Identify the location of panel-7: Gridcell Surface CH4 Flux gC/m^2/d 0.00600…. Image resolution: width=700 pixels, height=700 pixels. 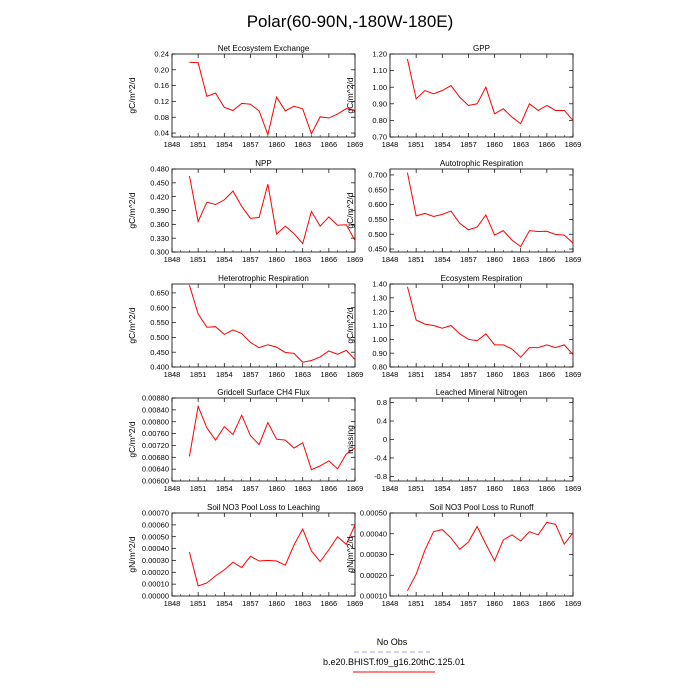
(245, 440).